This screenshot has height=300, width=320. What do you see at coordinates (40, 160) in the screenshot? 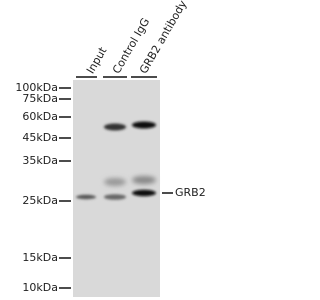
I see `marker-label: 35kDa` at bounding box center [40, 160].